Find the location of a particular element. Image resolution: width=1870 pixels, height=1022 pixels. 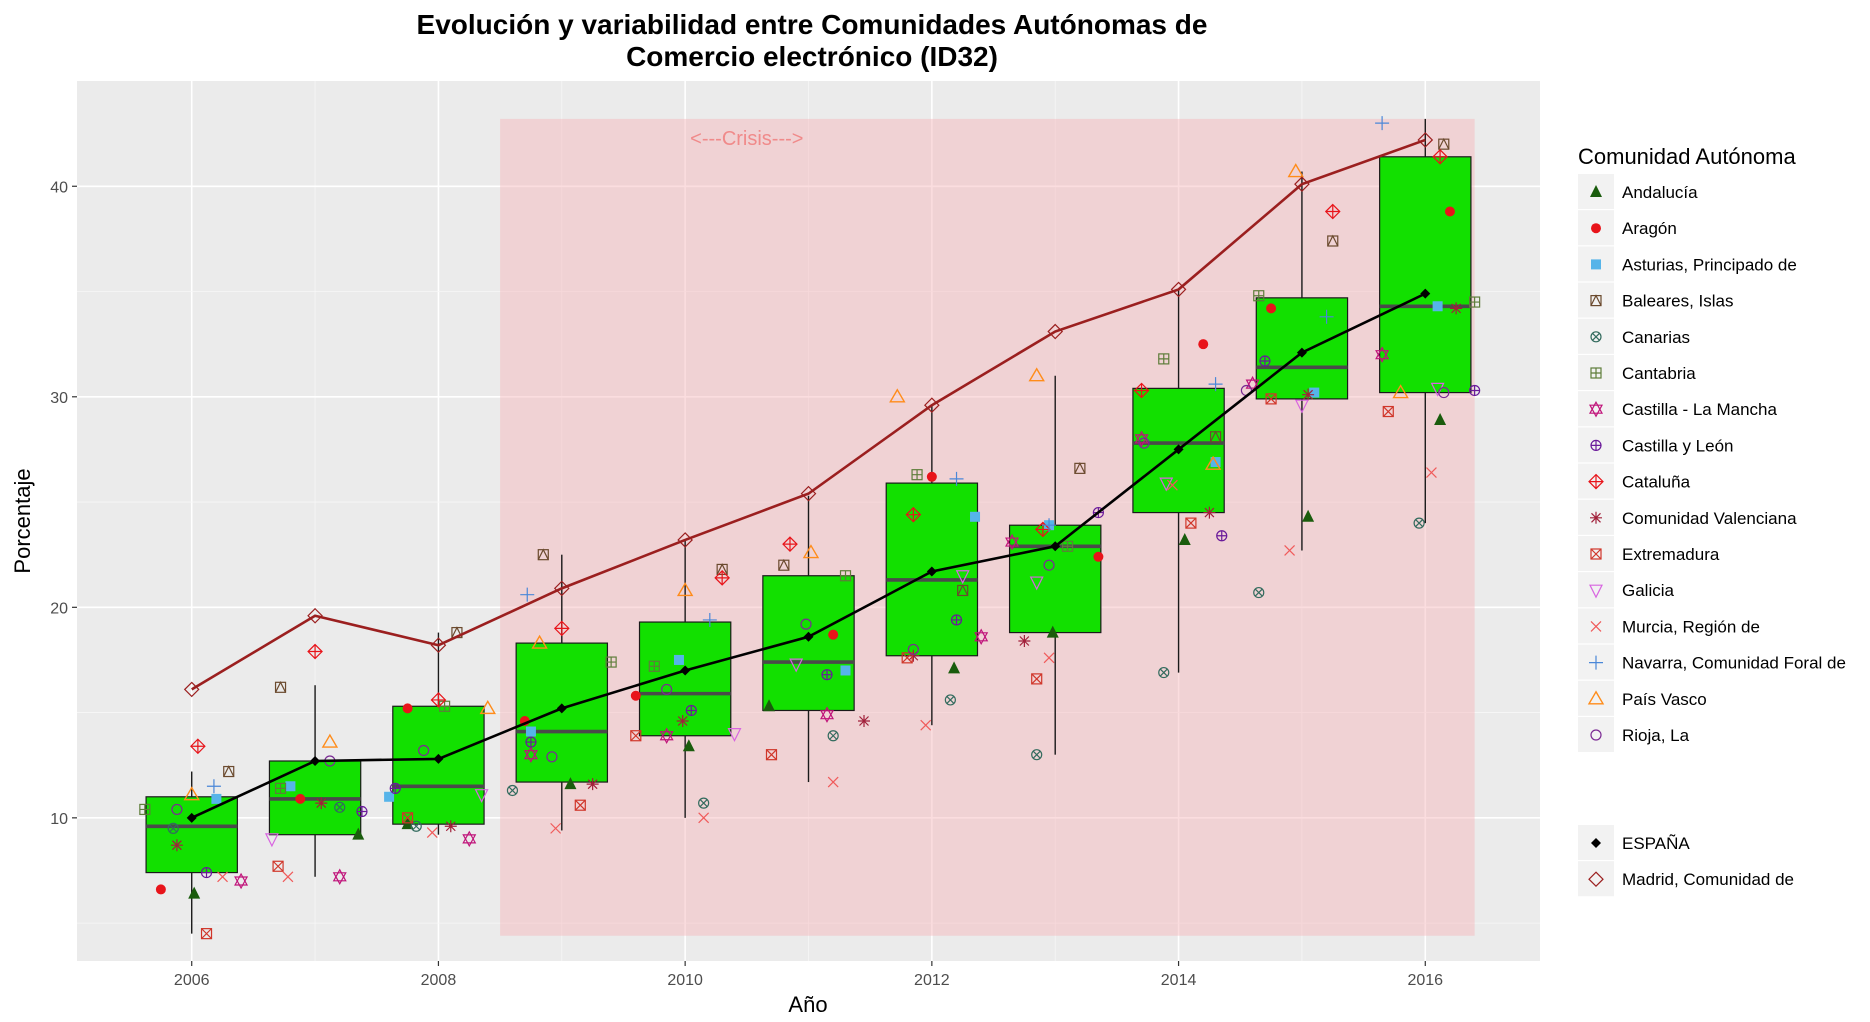

legend-label: Comunidad Valenciana is located at coordinates (1709, 518).